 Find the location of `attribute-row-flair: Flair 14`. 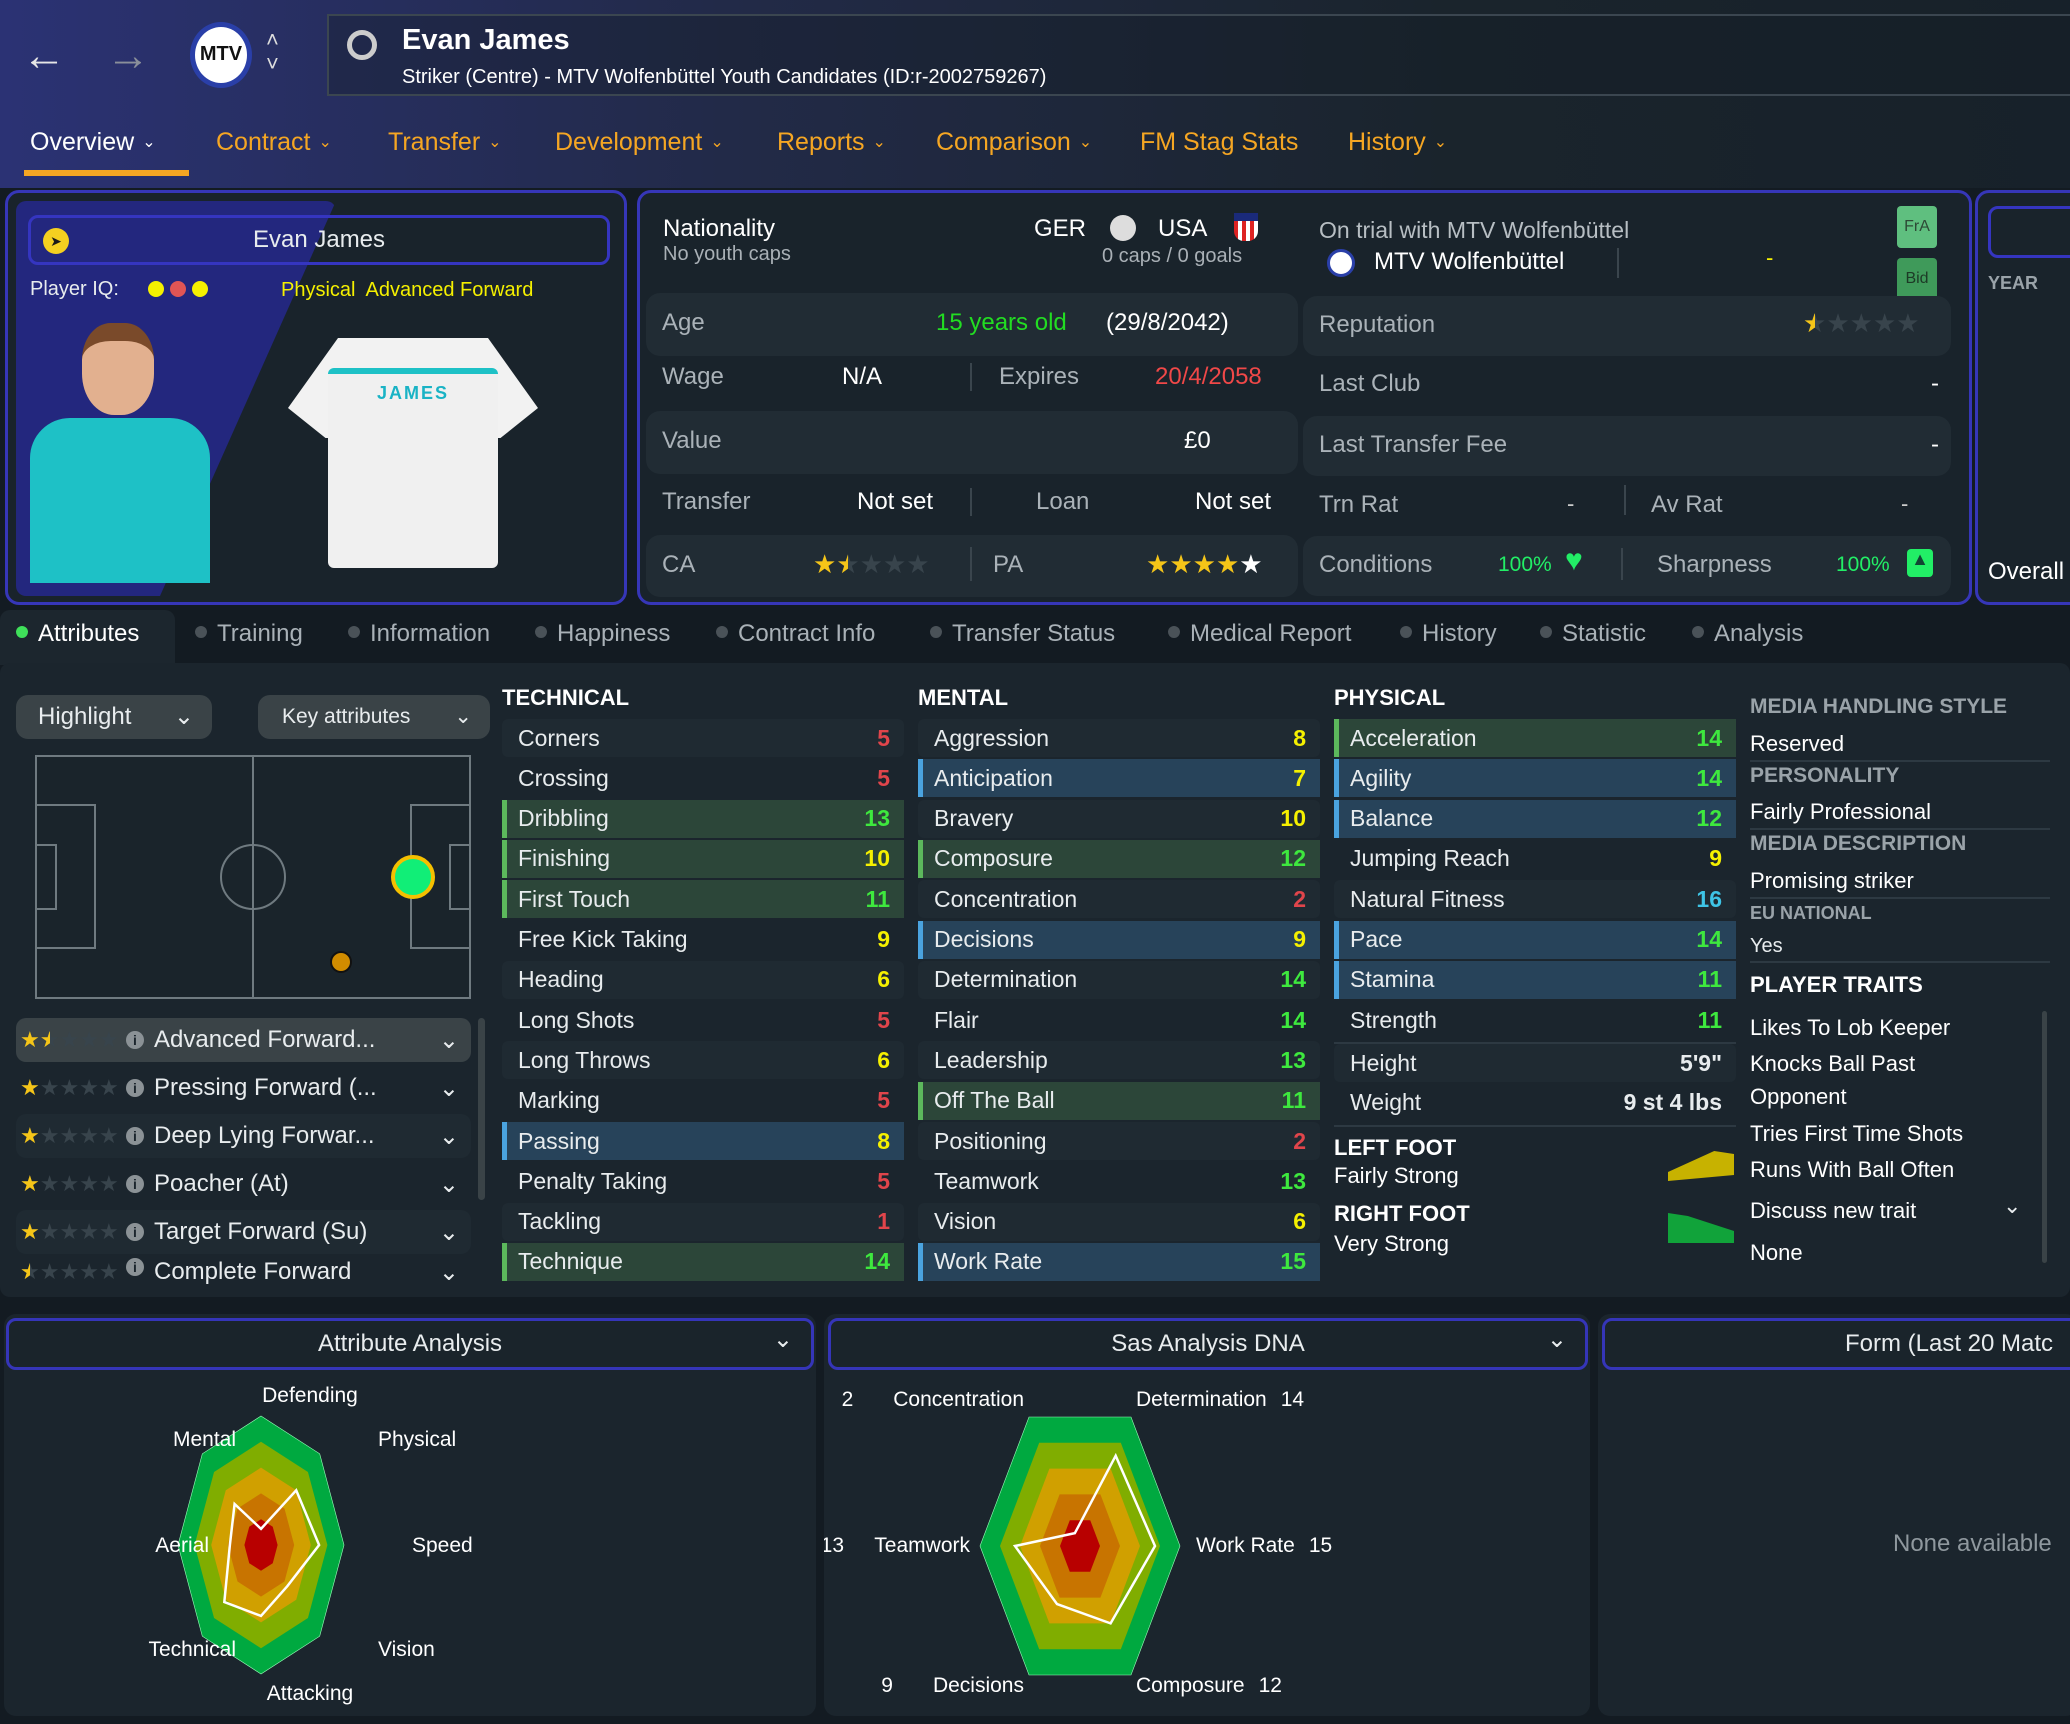

attribute-row-flair: Flair 14 is located at coordinates (1119, 1020).